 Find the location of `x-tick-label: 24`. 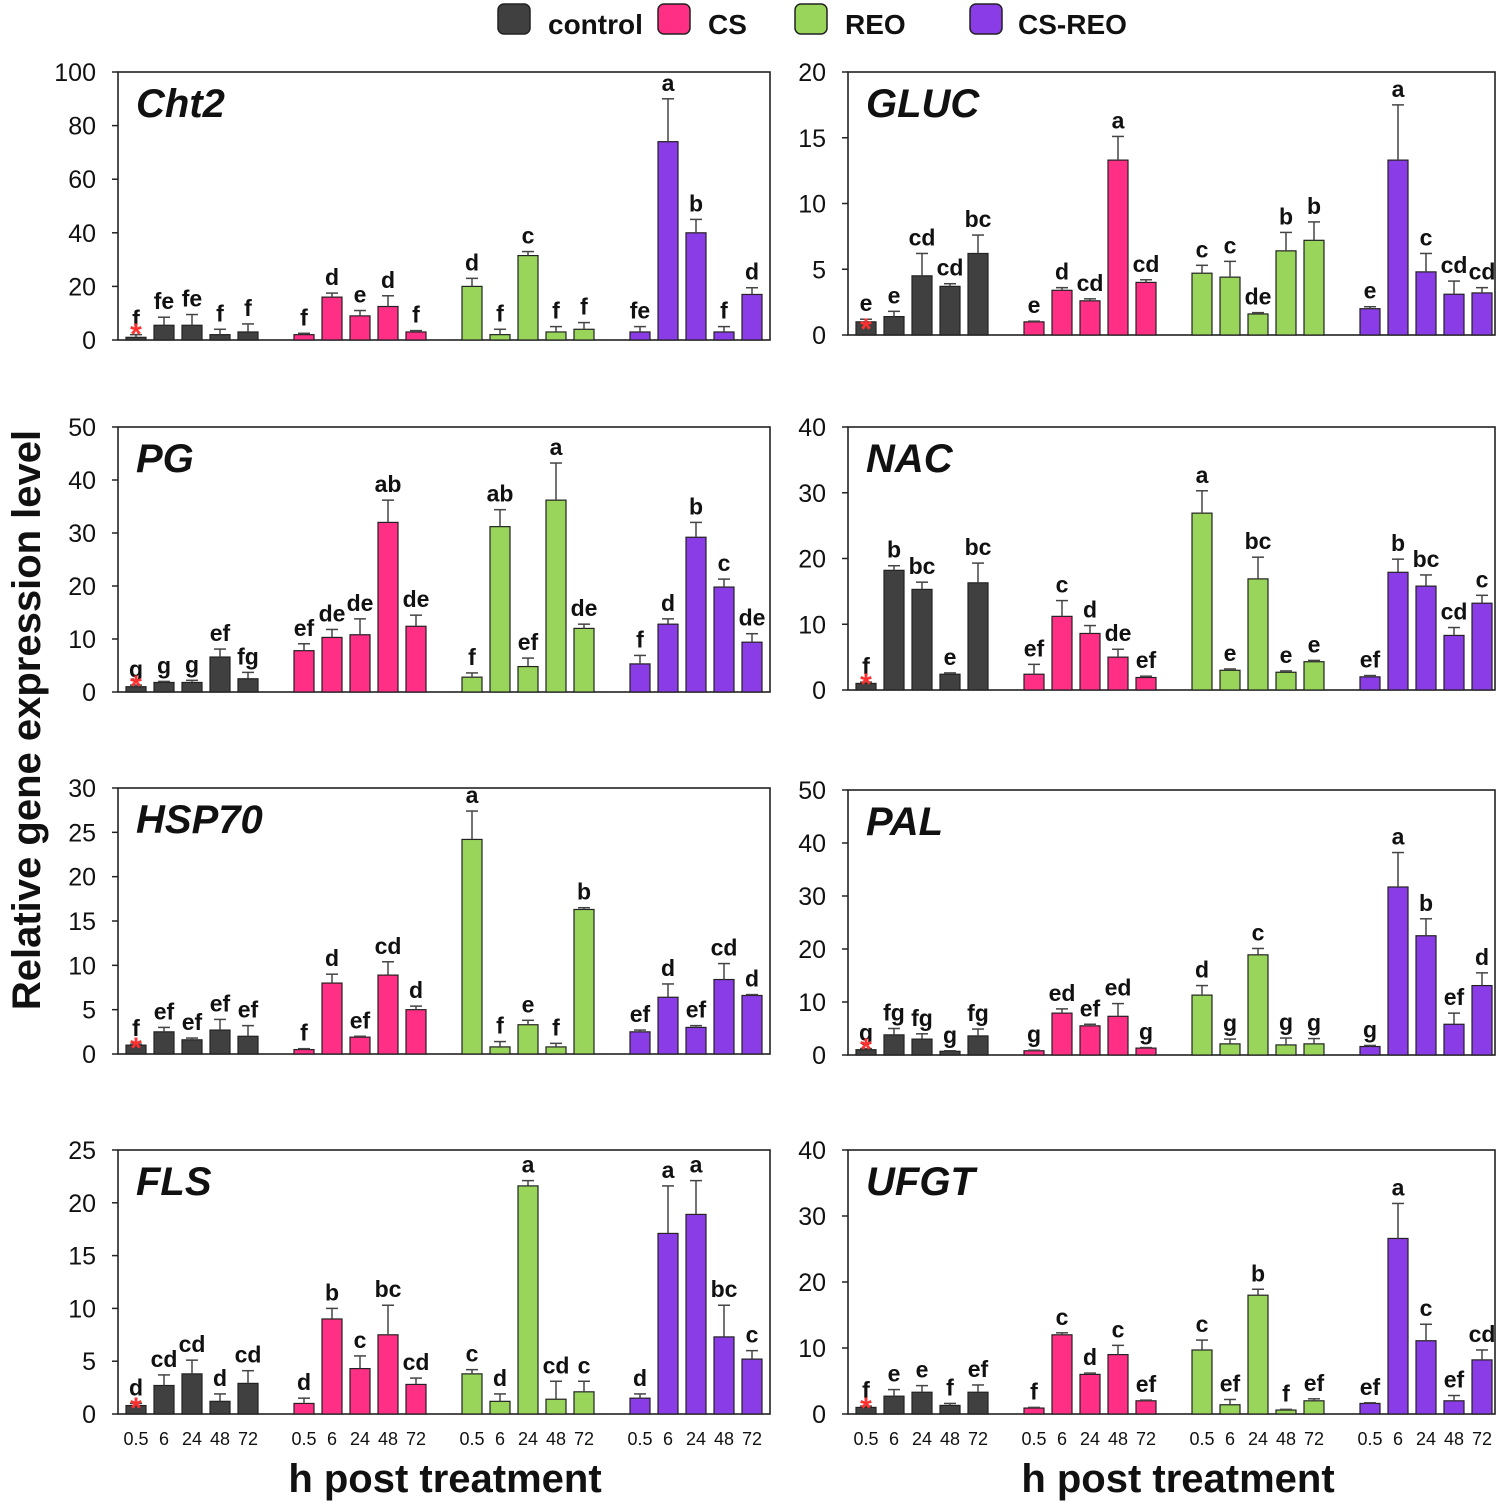

x-tick-label: 24 is located at coordinates (1090, 1439).